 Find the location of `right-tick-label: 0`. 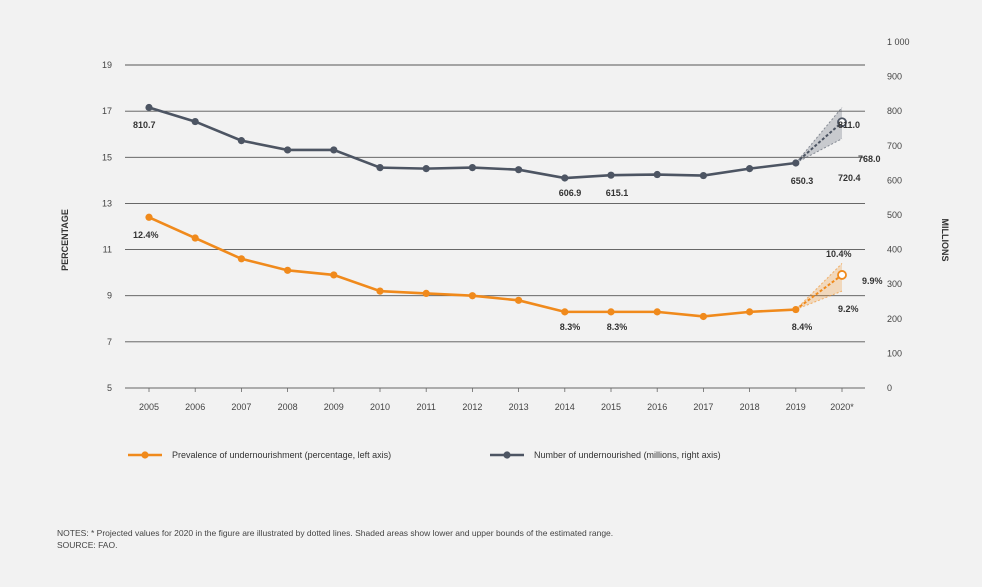

right-tick-label: 0 is located at coordinates (889, 388).